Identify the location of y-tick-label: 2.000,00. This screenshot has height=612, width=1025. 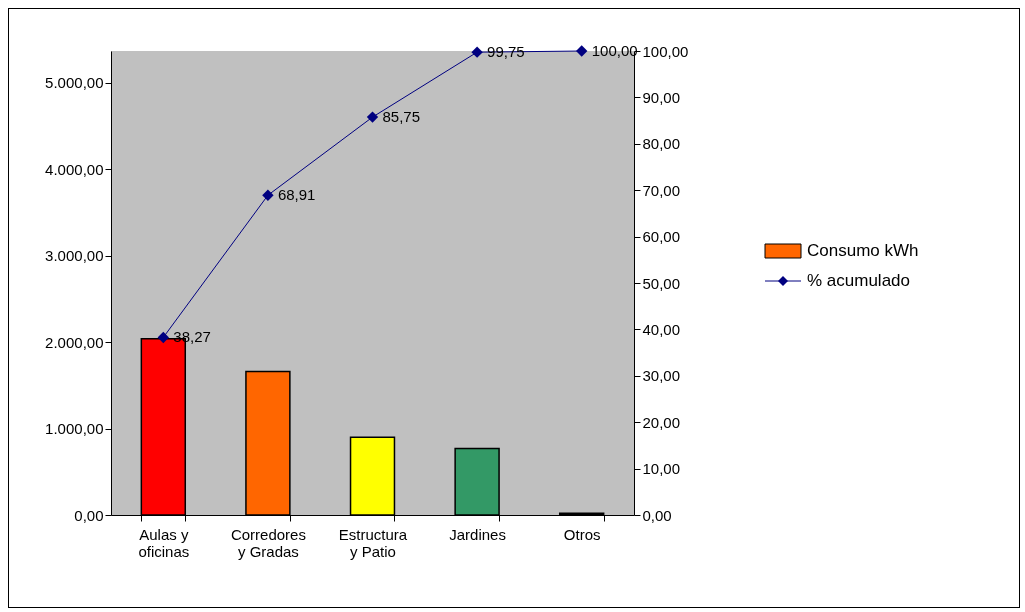
(74, 342).